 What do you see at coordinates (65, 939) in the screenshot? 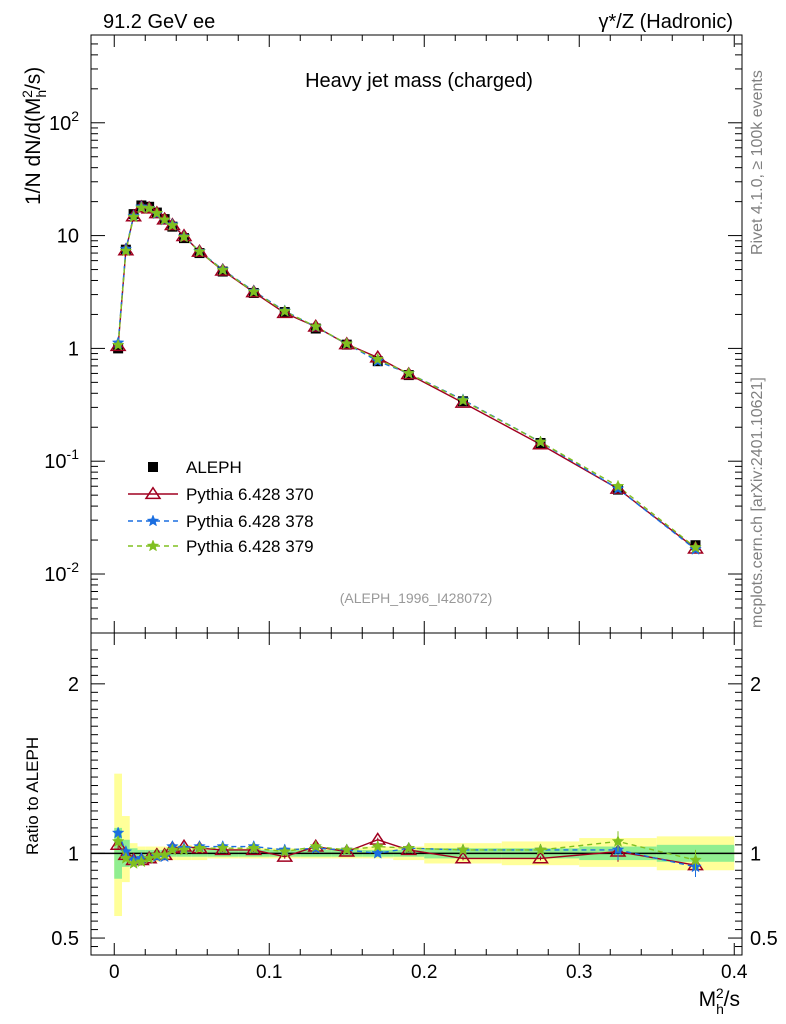
I see `ratio-tick-label: 0.5` at bounding box center [65, 939].